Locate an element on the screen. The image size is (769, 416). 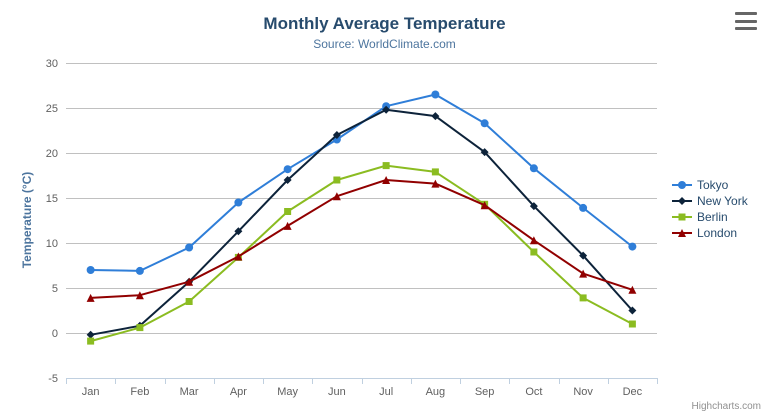
y-axis-label: 0 is located at coordinates (55, 334).